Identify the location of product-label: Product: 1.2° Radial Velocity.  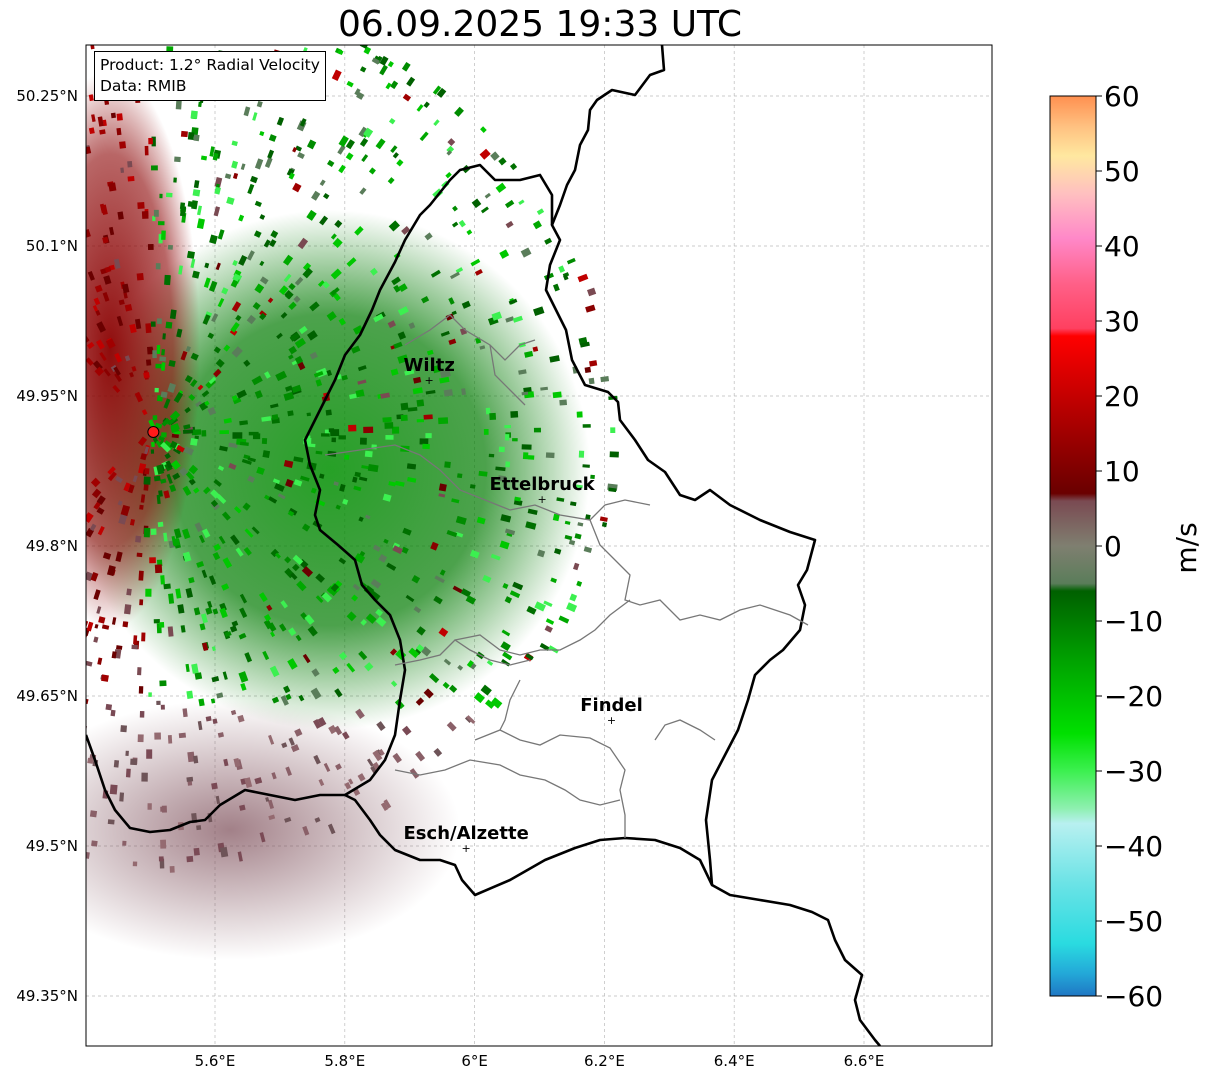
(210, 65).